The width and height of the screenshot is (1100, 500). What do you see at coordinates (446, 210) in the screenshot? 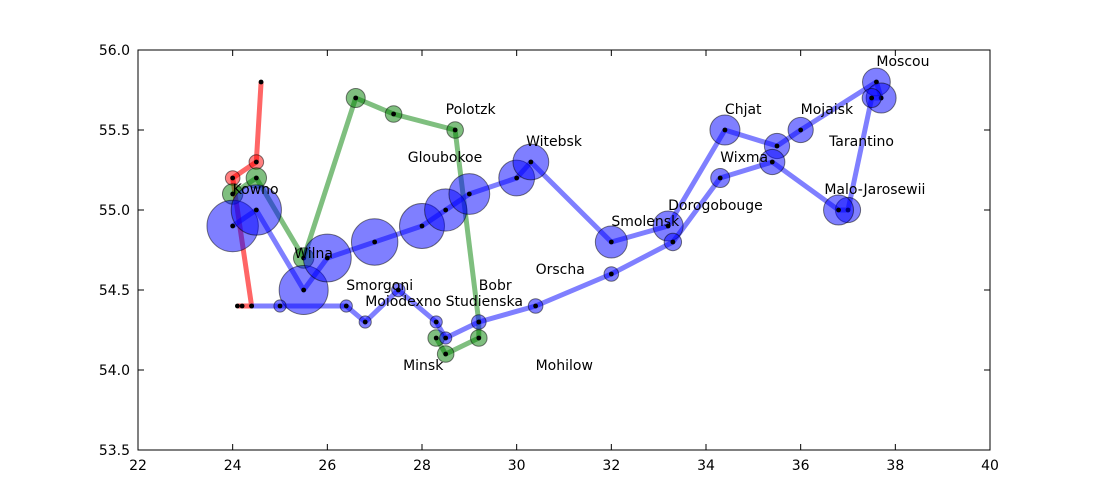
I see `series-2-point-6-center` at bounding box center [446, 210].